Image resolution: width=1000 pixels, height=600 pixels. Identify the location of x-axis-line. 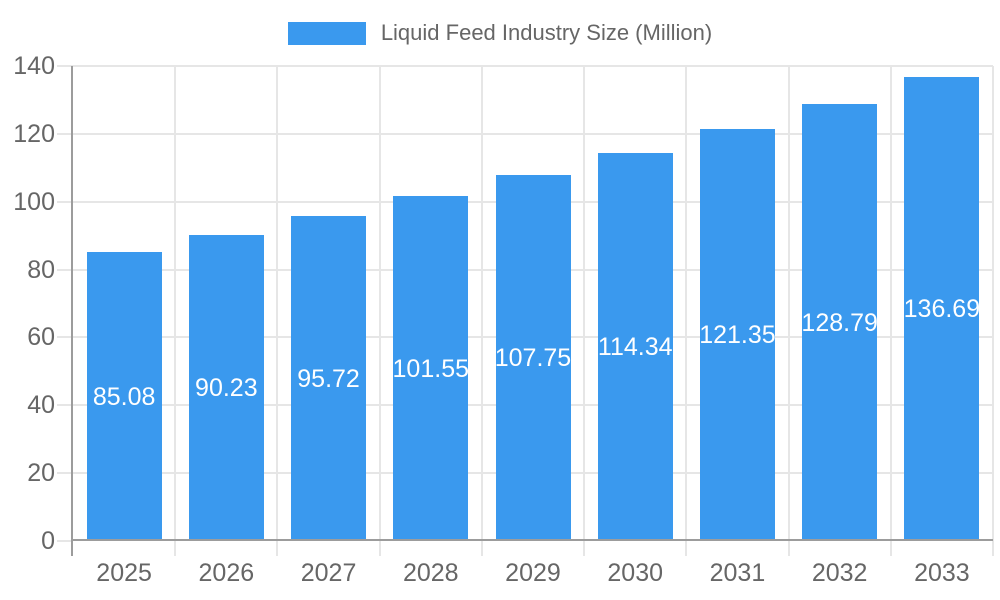
(533, 540).